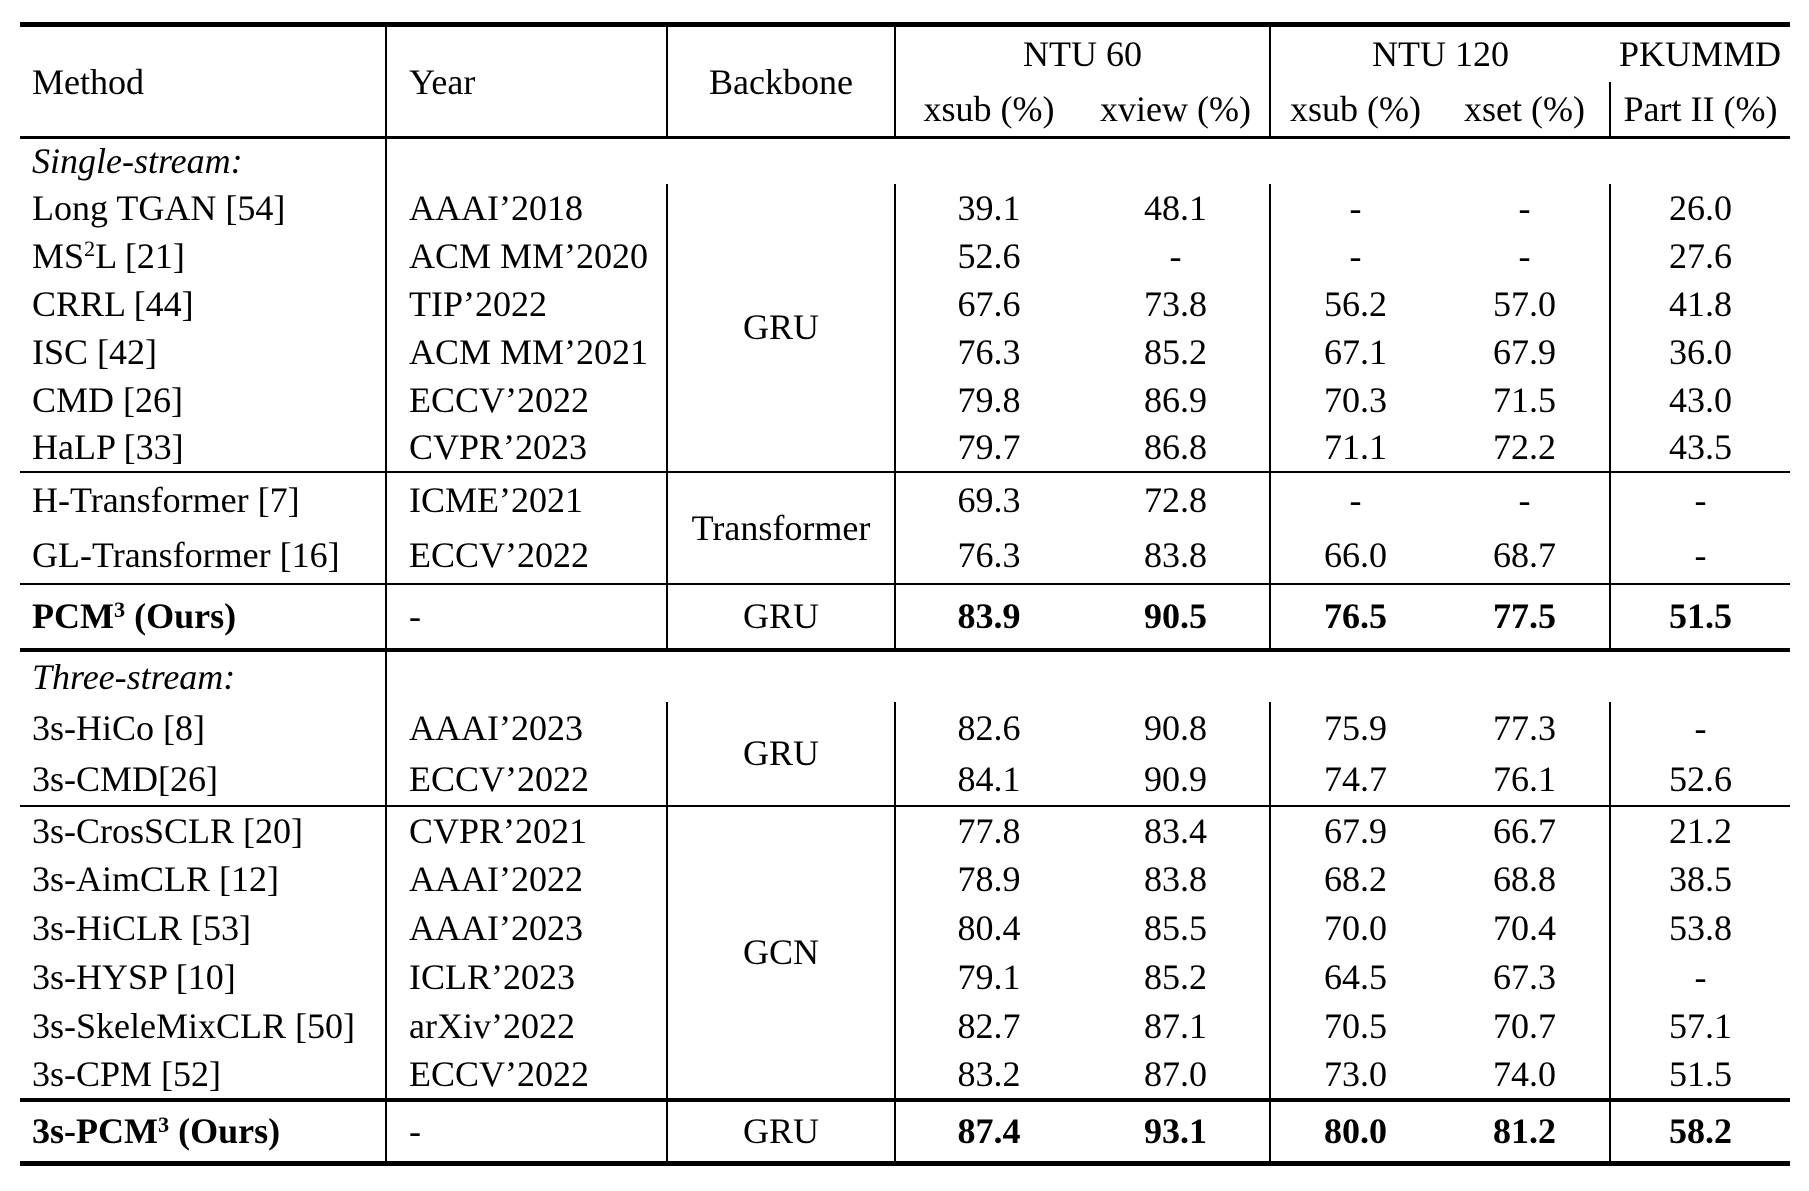 This screenshot has width=1809, height=1191. Describe the element at coordinates (988, 499) in the screenshot. I see `value-cell: 69.3` at that location.